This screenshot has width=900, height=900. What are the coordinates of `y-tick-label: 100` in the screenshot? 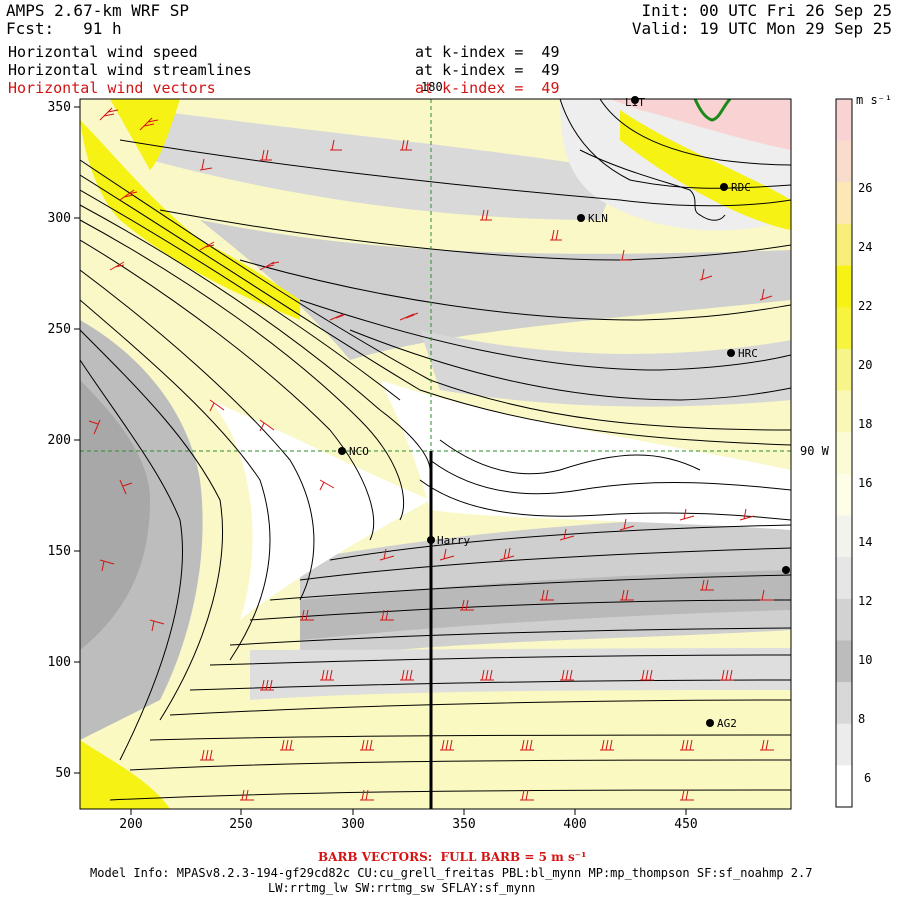 It's located at (59, 662).